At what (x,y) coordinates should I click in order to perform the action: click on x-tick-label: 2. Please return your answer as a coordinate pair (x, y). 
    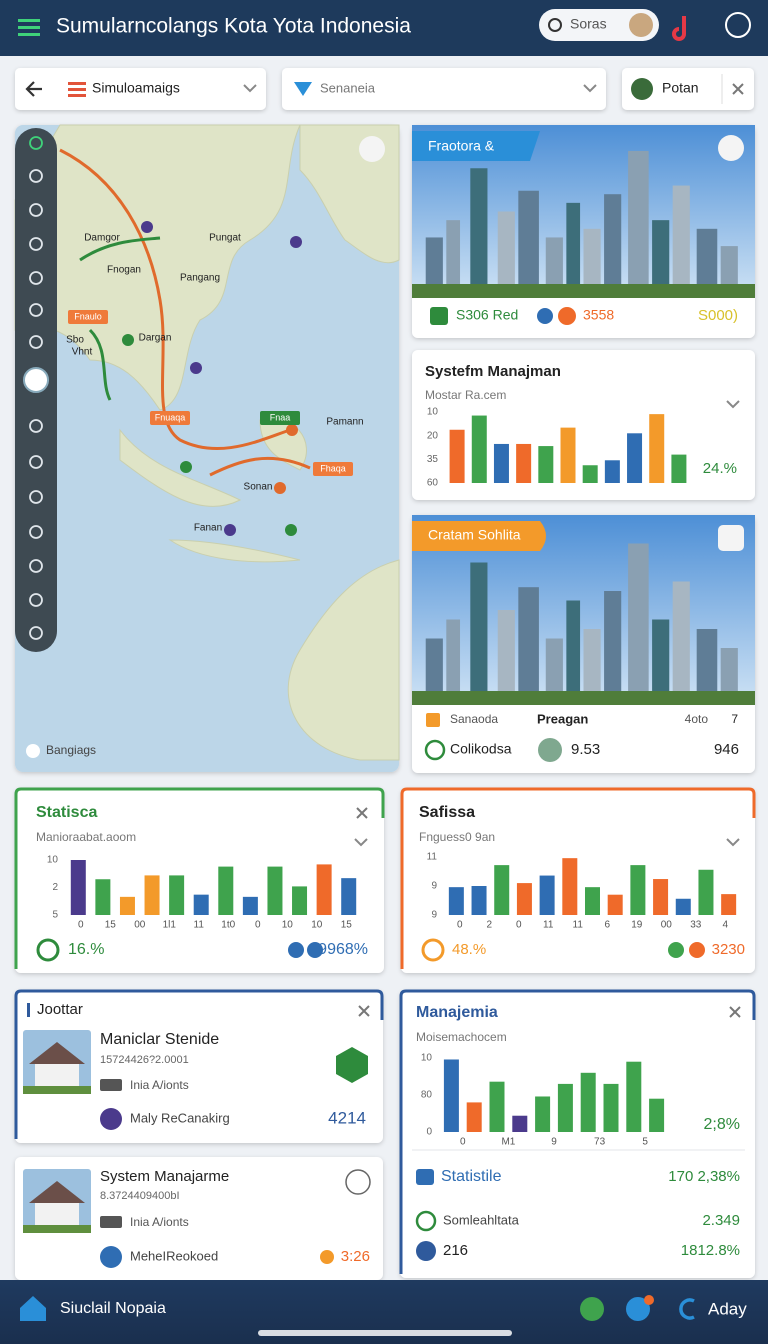
    Looking at the image, I should click on (489, 925).